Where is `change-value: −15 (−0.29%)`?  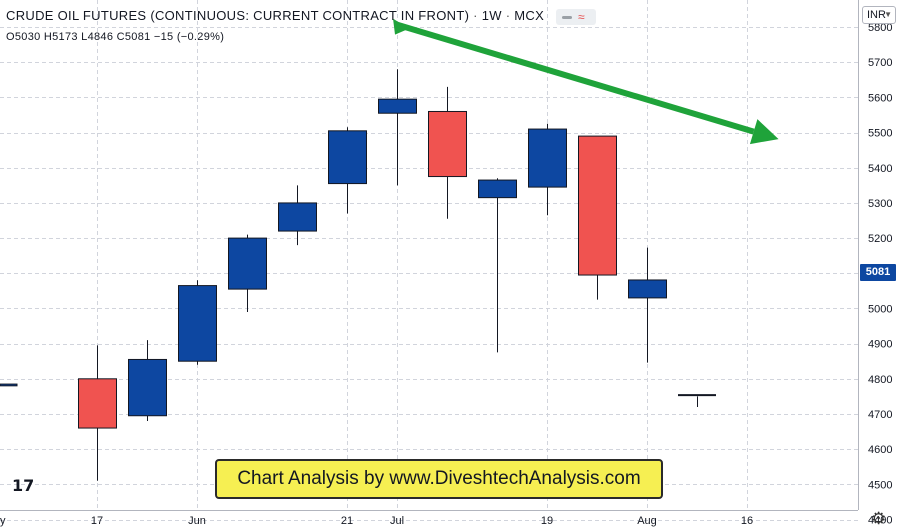
change-value: −15 (−0.29%) is located at coordinates (189, 37).